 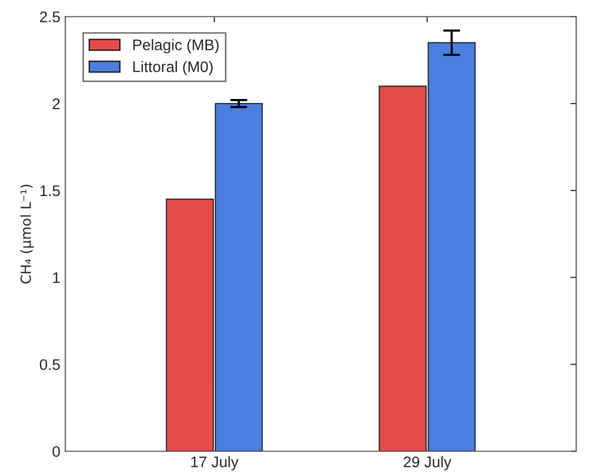 I want to click on y-tick-label: 1, so click(x=56, y=277).